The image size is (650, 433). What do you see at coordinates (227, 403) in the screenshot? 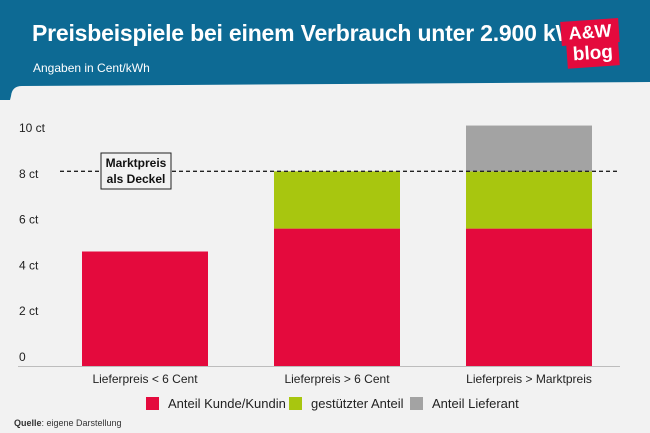
I see `legend-label: Anteil Kunde/Kundin` at bounding box center [227, 403].